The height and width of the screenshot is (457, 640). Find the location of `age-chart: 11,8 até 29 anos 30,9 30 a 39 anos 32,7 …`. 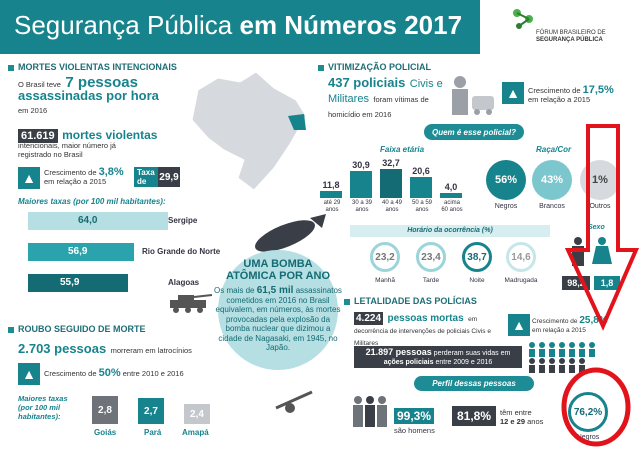

age-chart: 11,8 até 29 anos 30,9 30 a 39 anos 32,7 … is located at coordinates (395, 193).